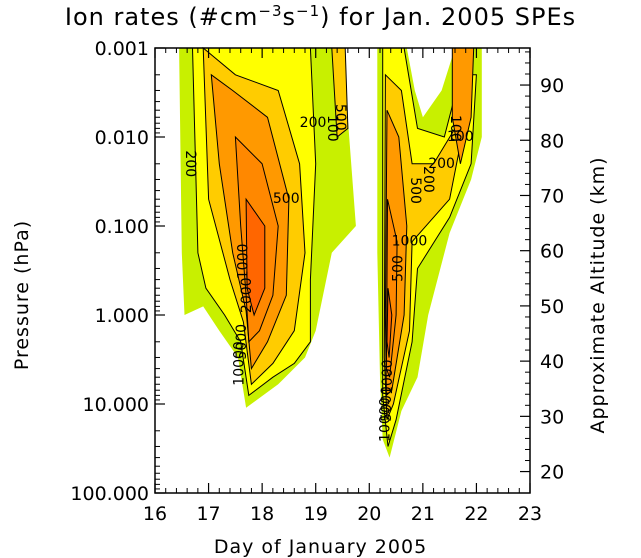 This screenshot has height=558, width=641. What do you see at coordinates (109, 494) in the screenshot?
I see `y-tick-label: 100.000` at bounding box center [109, 494].